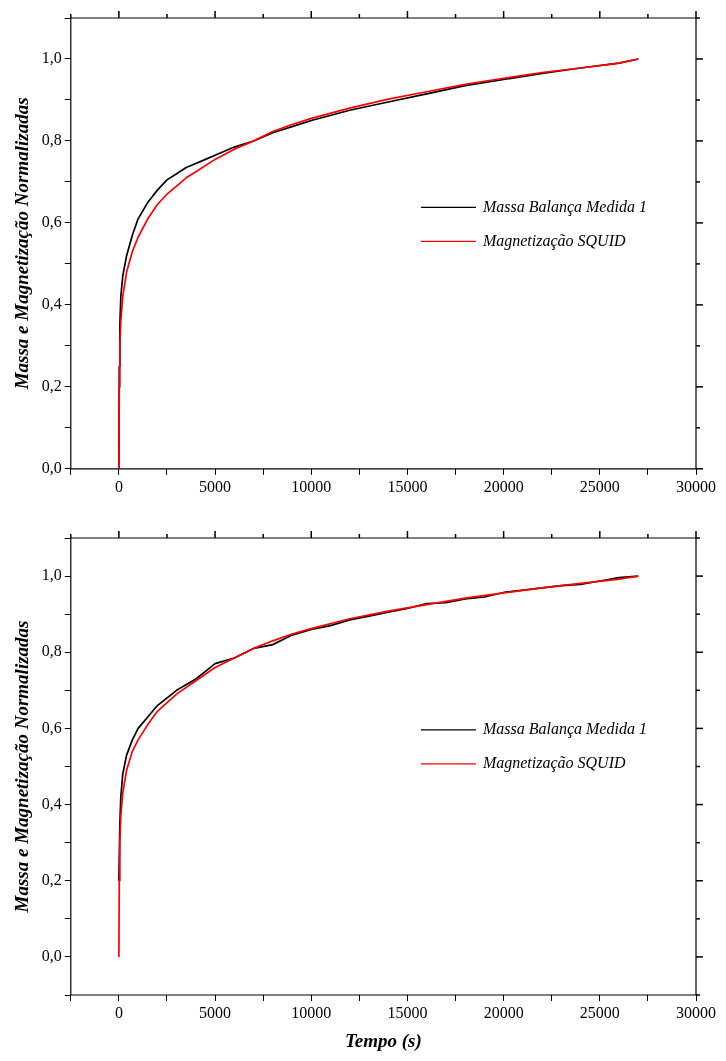 The image size is (726, 1061). I want to click on x-axis-title: Tempo (s), so click(383, 1040).